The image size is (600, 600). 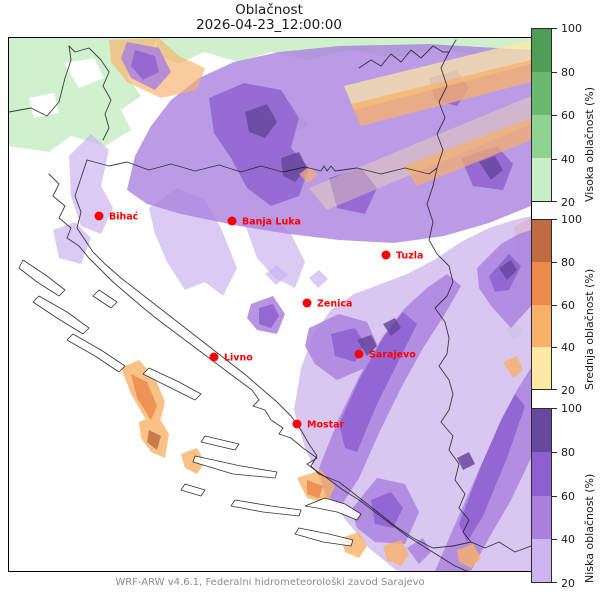 I want to click on border-slovenia, so click(x=90, y=93).